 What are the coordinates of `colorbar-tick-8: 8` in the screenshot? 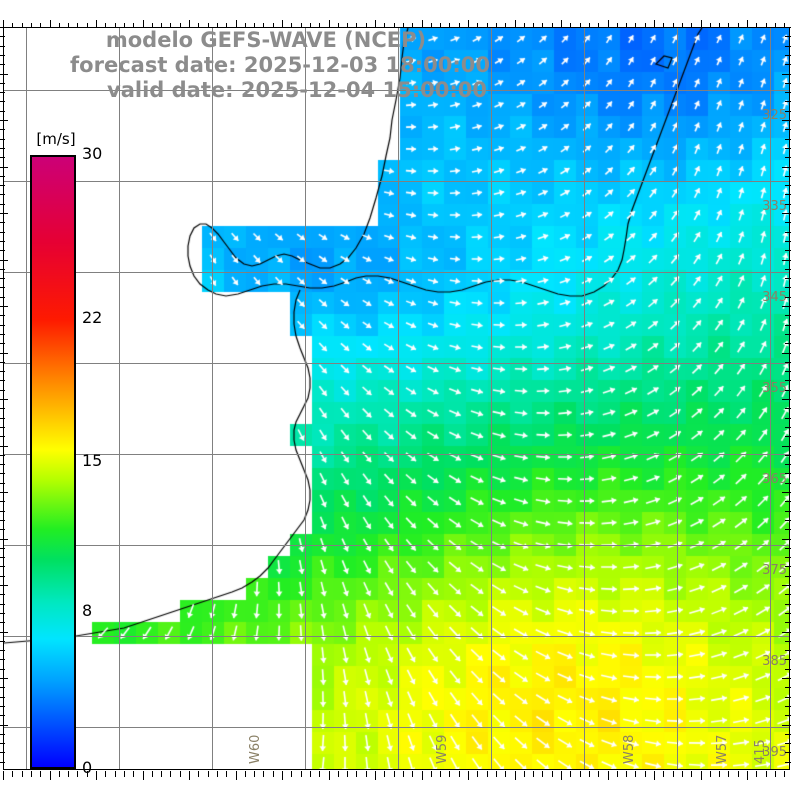 It's located at (87, 610).